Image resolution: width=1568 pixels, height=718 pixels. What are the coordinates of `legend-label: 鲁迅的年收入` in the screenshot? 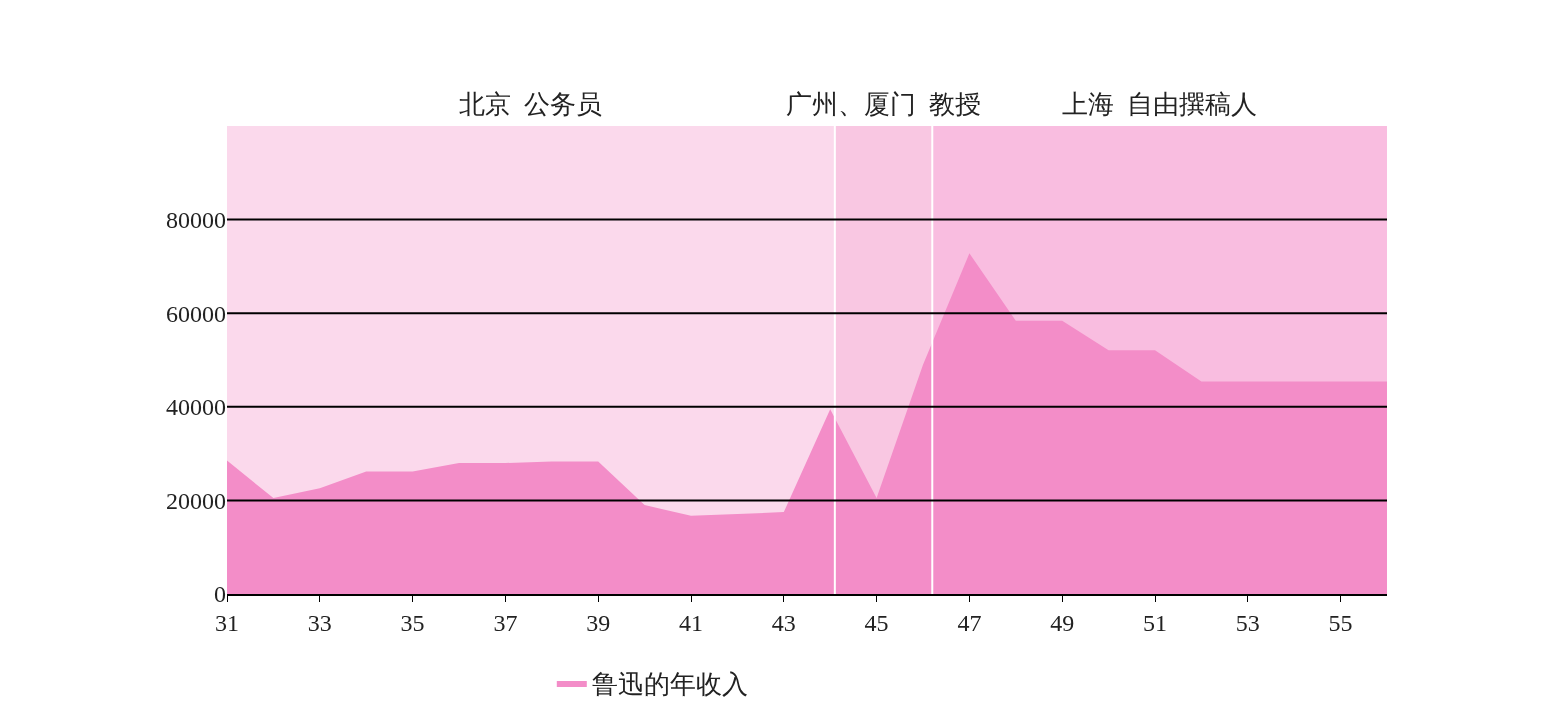 It's located at (669, 685).